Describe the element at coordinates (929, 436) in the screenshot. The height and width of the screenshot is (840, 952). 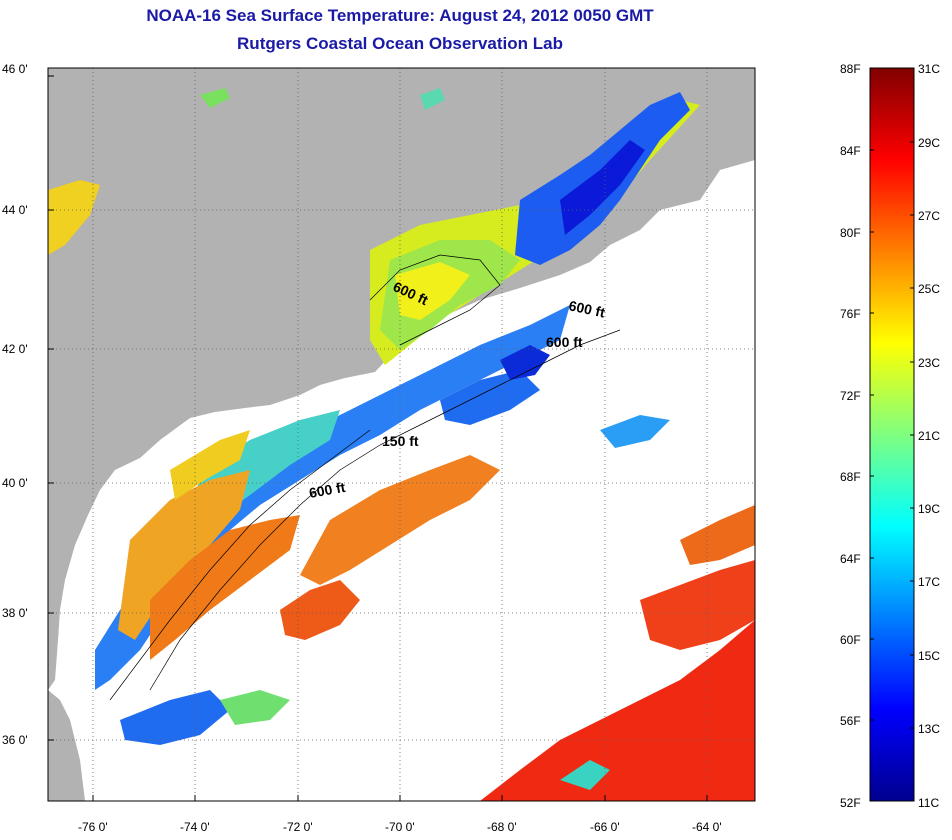
I see `colorbar-c-label: 21C` at that location.